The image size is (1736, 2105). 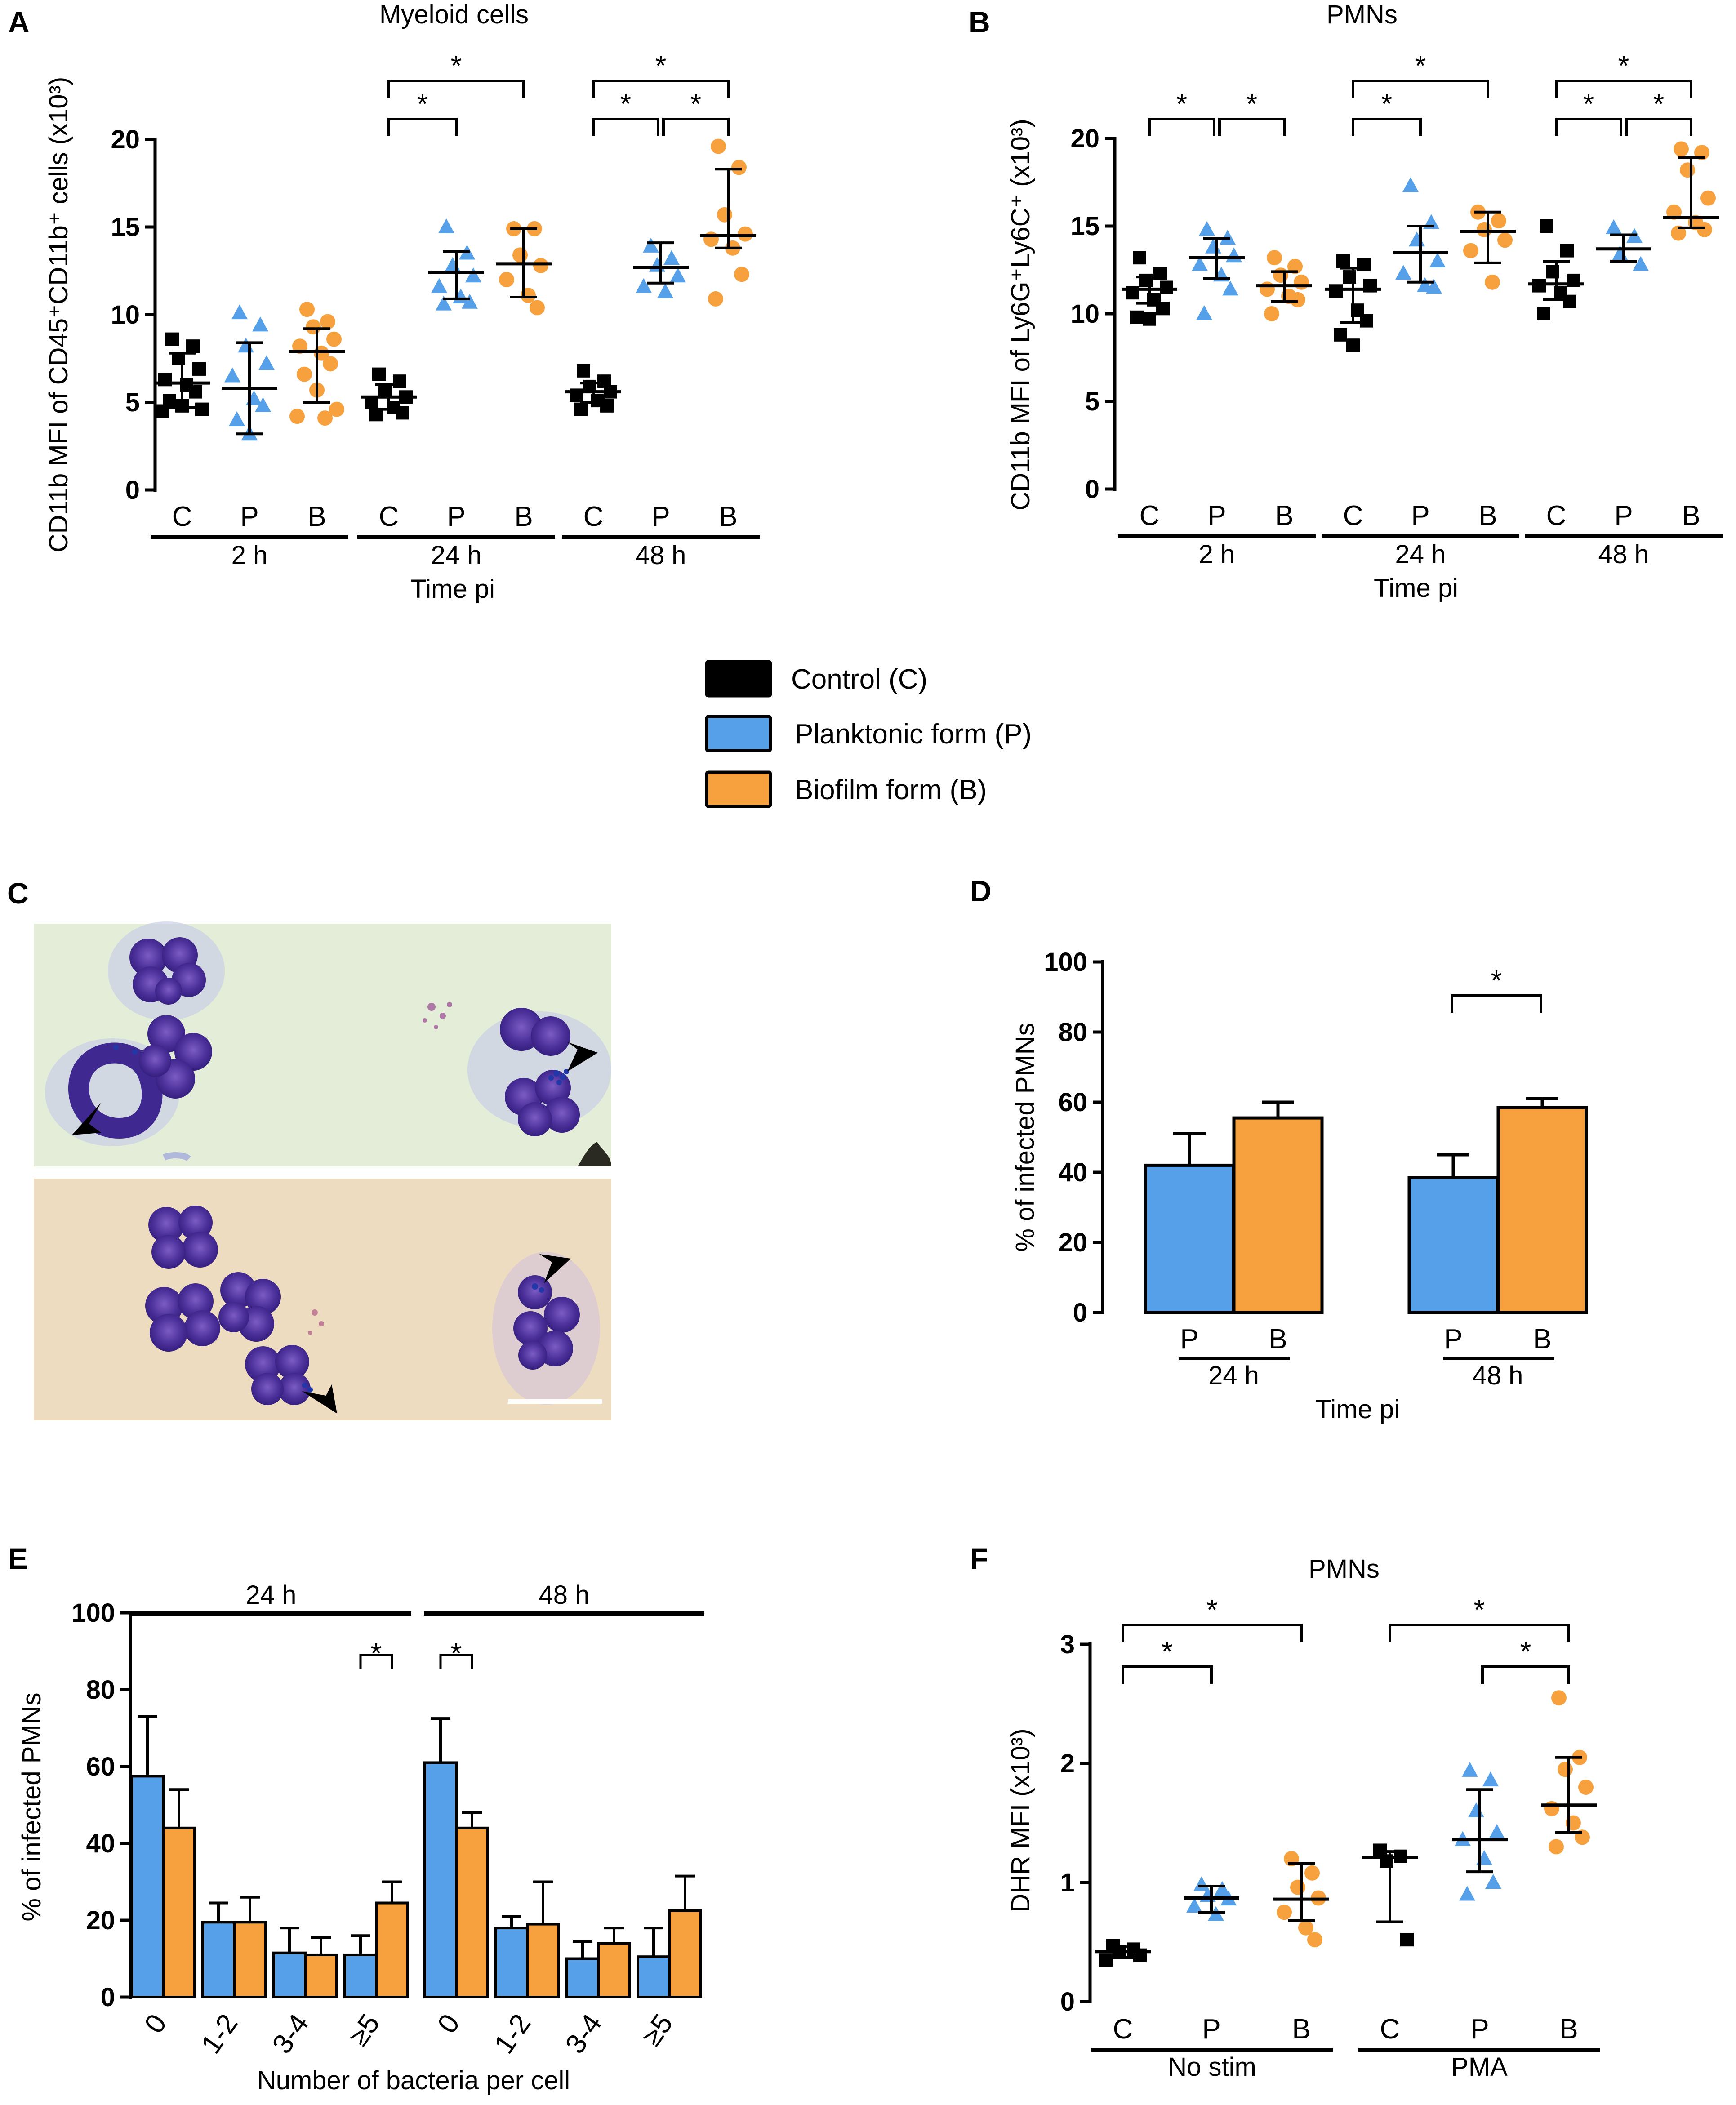 What do you see at coordinates (1020, 1820) in the screenshot?
I see `y-axis-label: DHR MFI (x10³)` at bounding box center [1020, 1820].